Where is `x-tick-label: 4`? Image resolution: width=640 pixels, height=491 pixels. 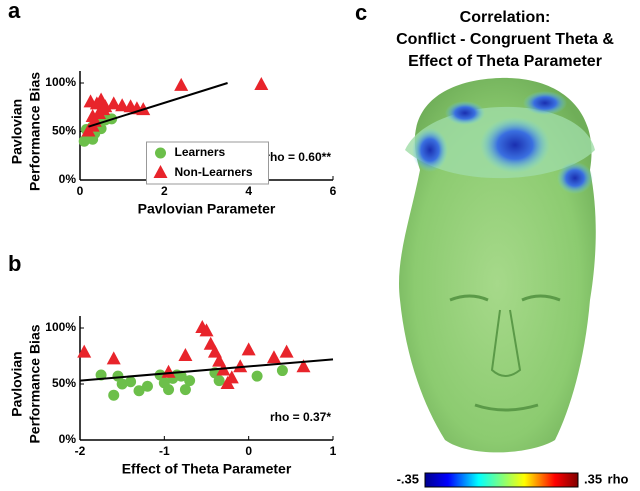
x-tick-label: 4 is located at coordinates (248, 191).